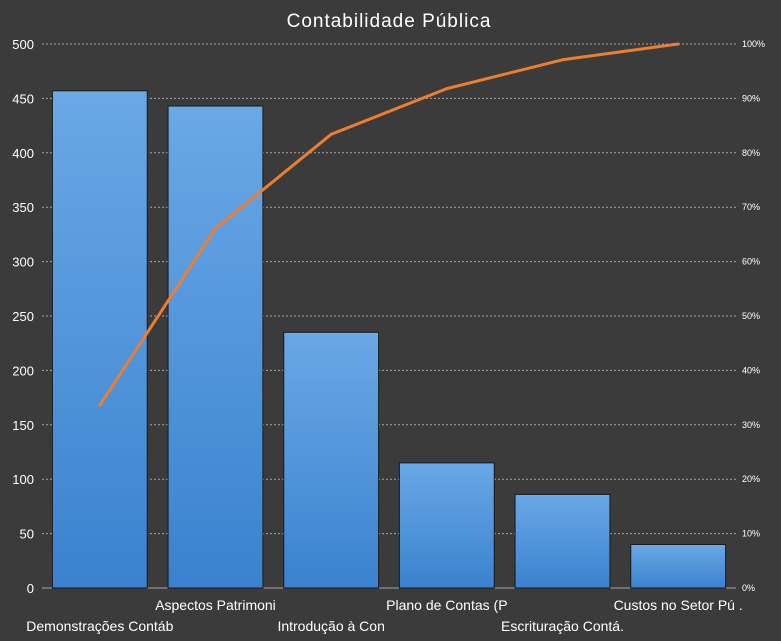  Describe the element at coordinates (753, 44) in the screenshot. I see `right-tick-label: 100%` at that location.